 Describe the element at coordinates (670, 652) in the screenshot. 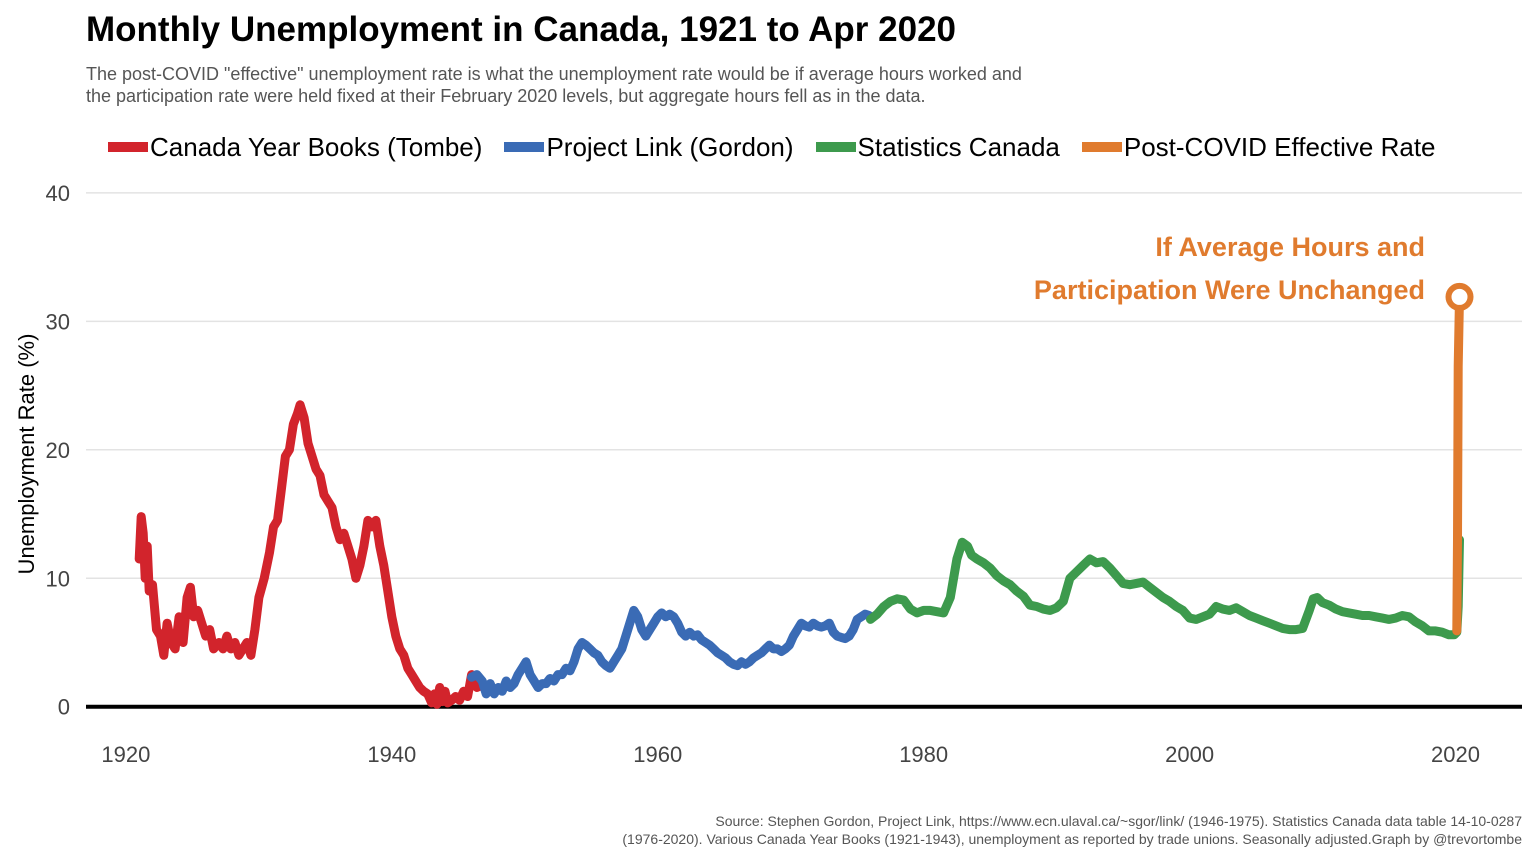

I see `series-line-project-link-gordon` at that location.